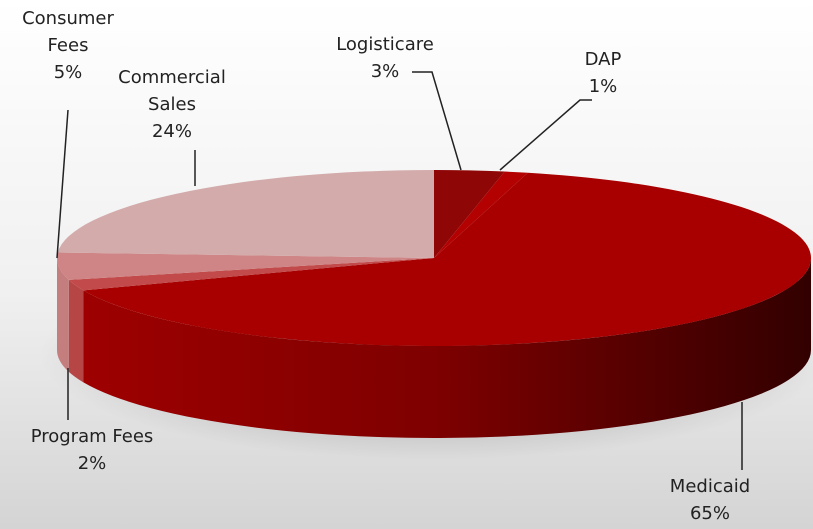 This screenshot has height=529, width=813. I want to click on data-label: Commercial Sales 24%, so click(172, 104).